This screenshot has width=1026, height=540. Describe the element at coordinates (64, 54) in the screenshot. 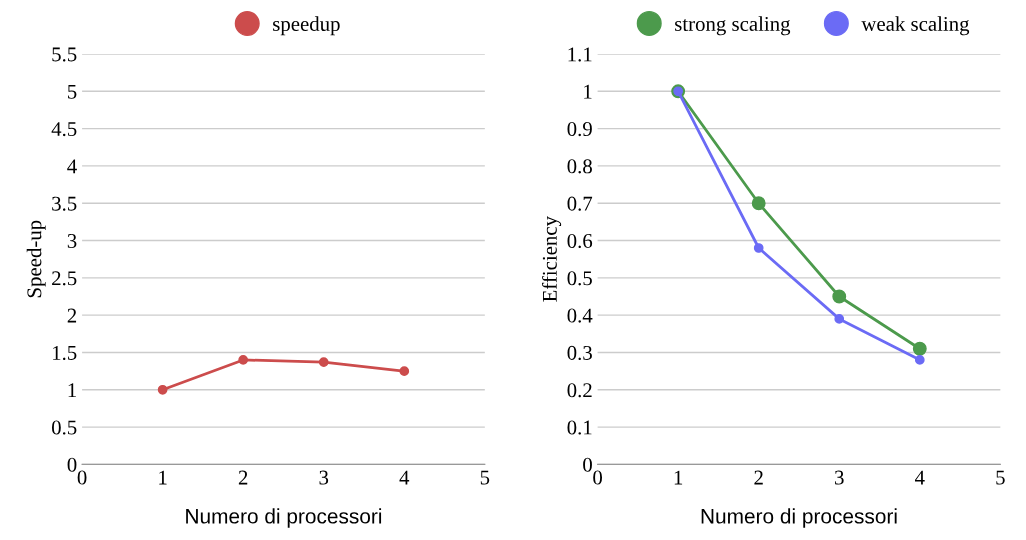

I see `y-tick-label: 5.5` at that location.